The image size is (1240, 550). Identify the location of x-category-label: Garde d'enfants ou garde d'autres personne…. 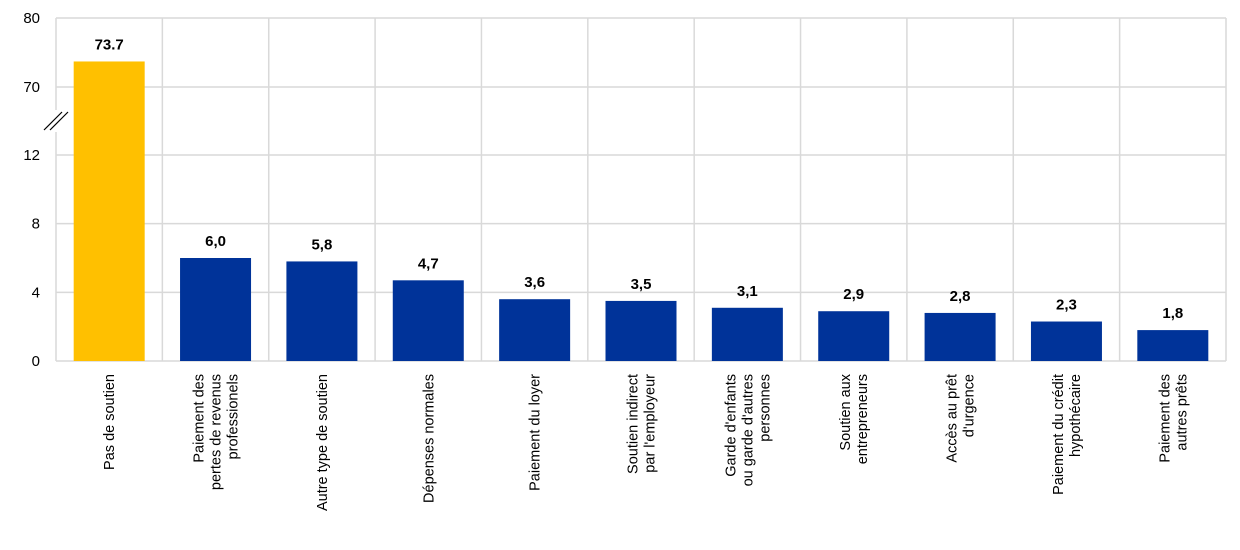
(748, 430).